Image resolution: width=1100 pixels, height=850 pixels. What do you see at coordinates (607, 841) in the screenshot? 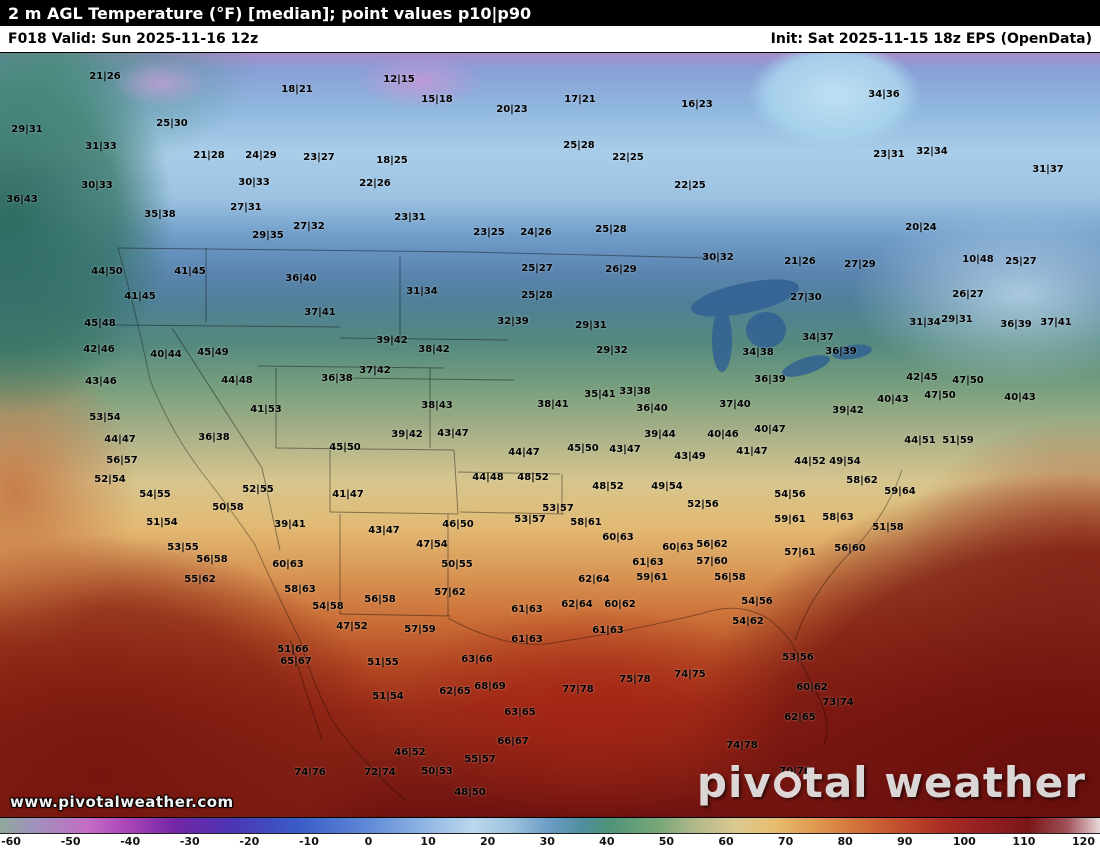
I see `colorbar-tick: 40` at bounding box center [607, 841].